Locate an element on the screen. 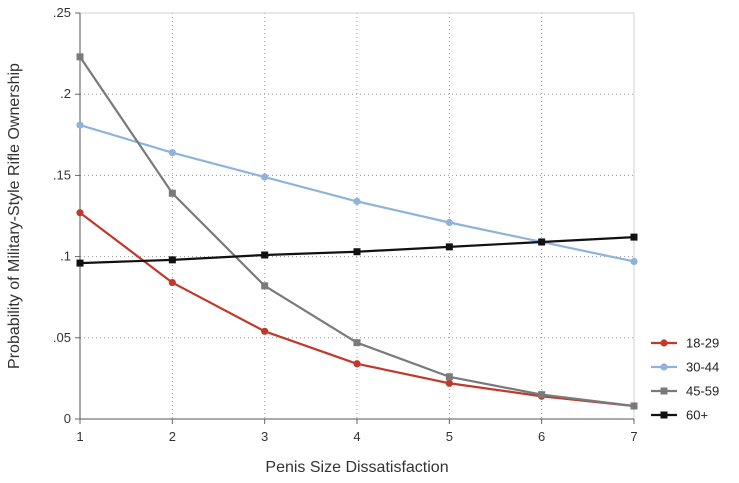  legend: 18-29 30-44 45-59 60+ is located at coordinates (685, 379).